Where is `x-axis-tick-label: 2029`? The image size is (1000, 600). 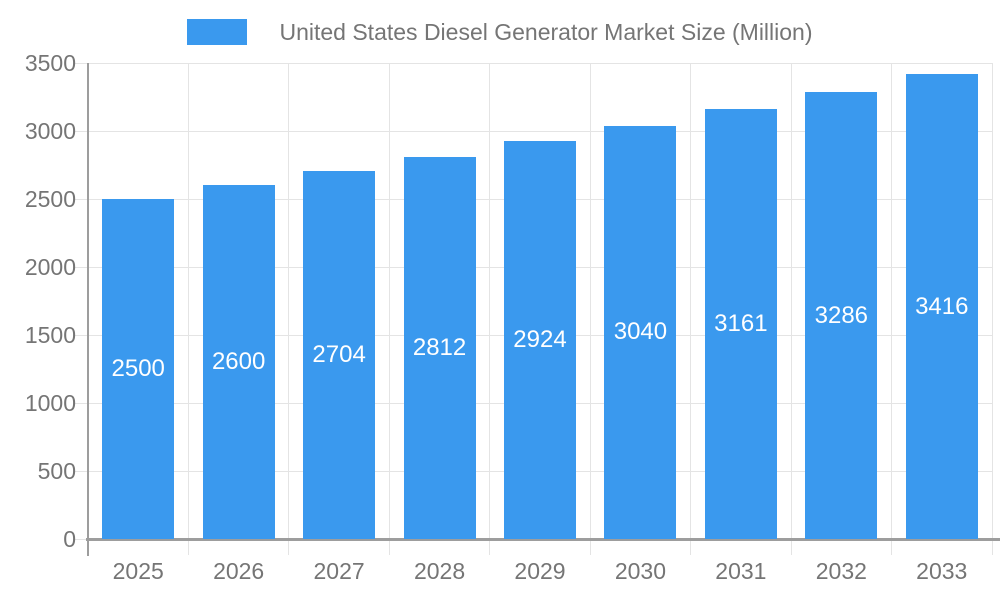 x-axis-tick-label: 2029 is located at coordinates (540, 571).